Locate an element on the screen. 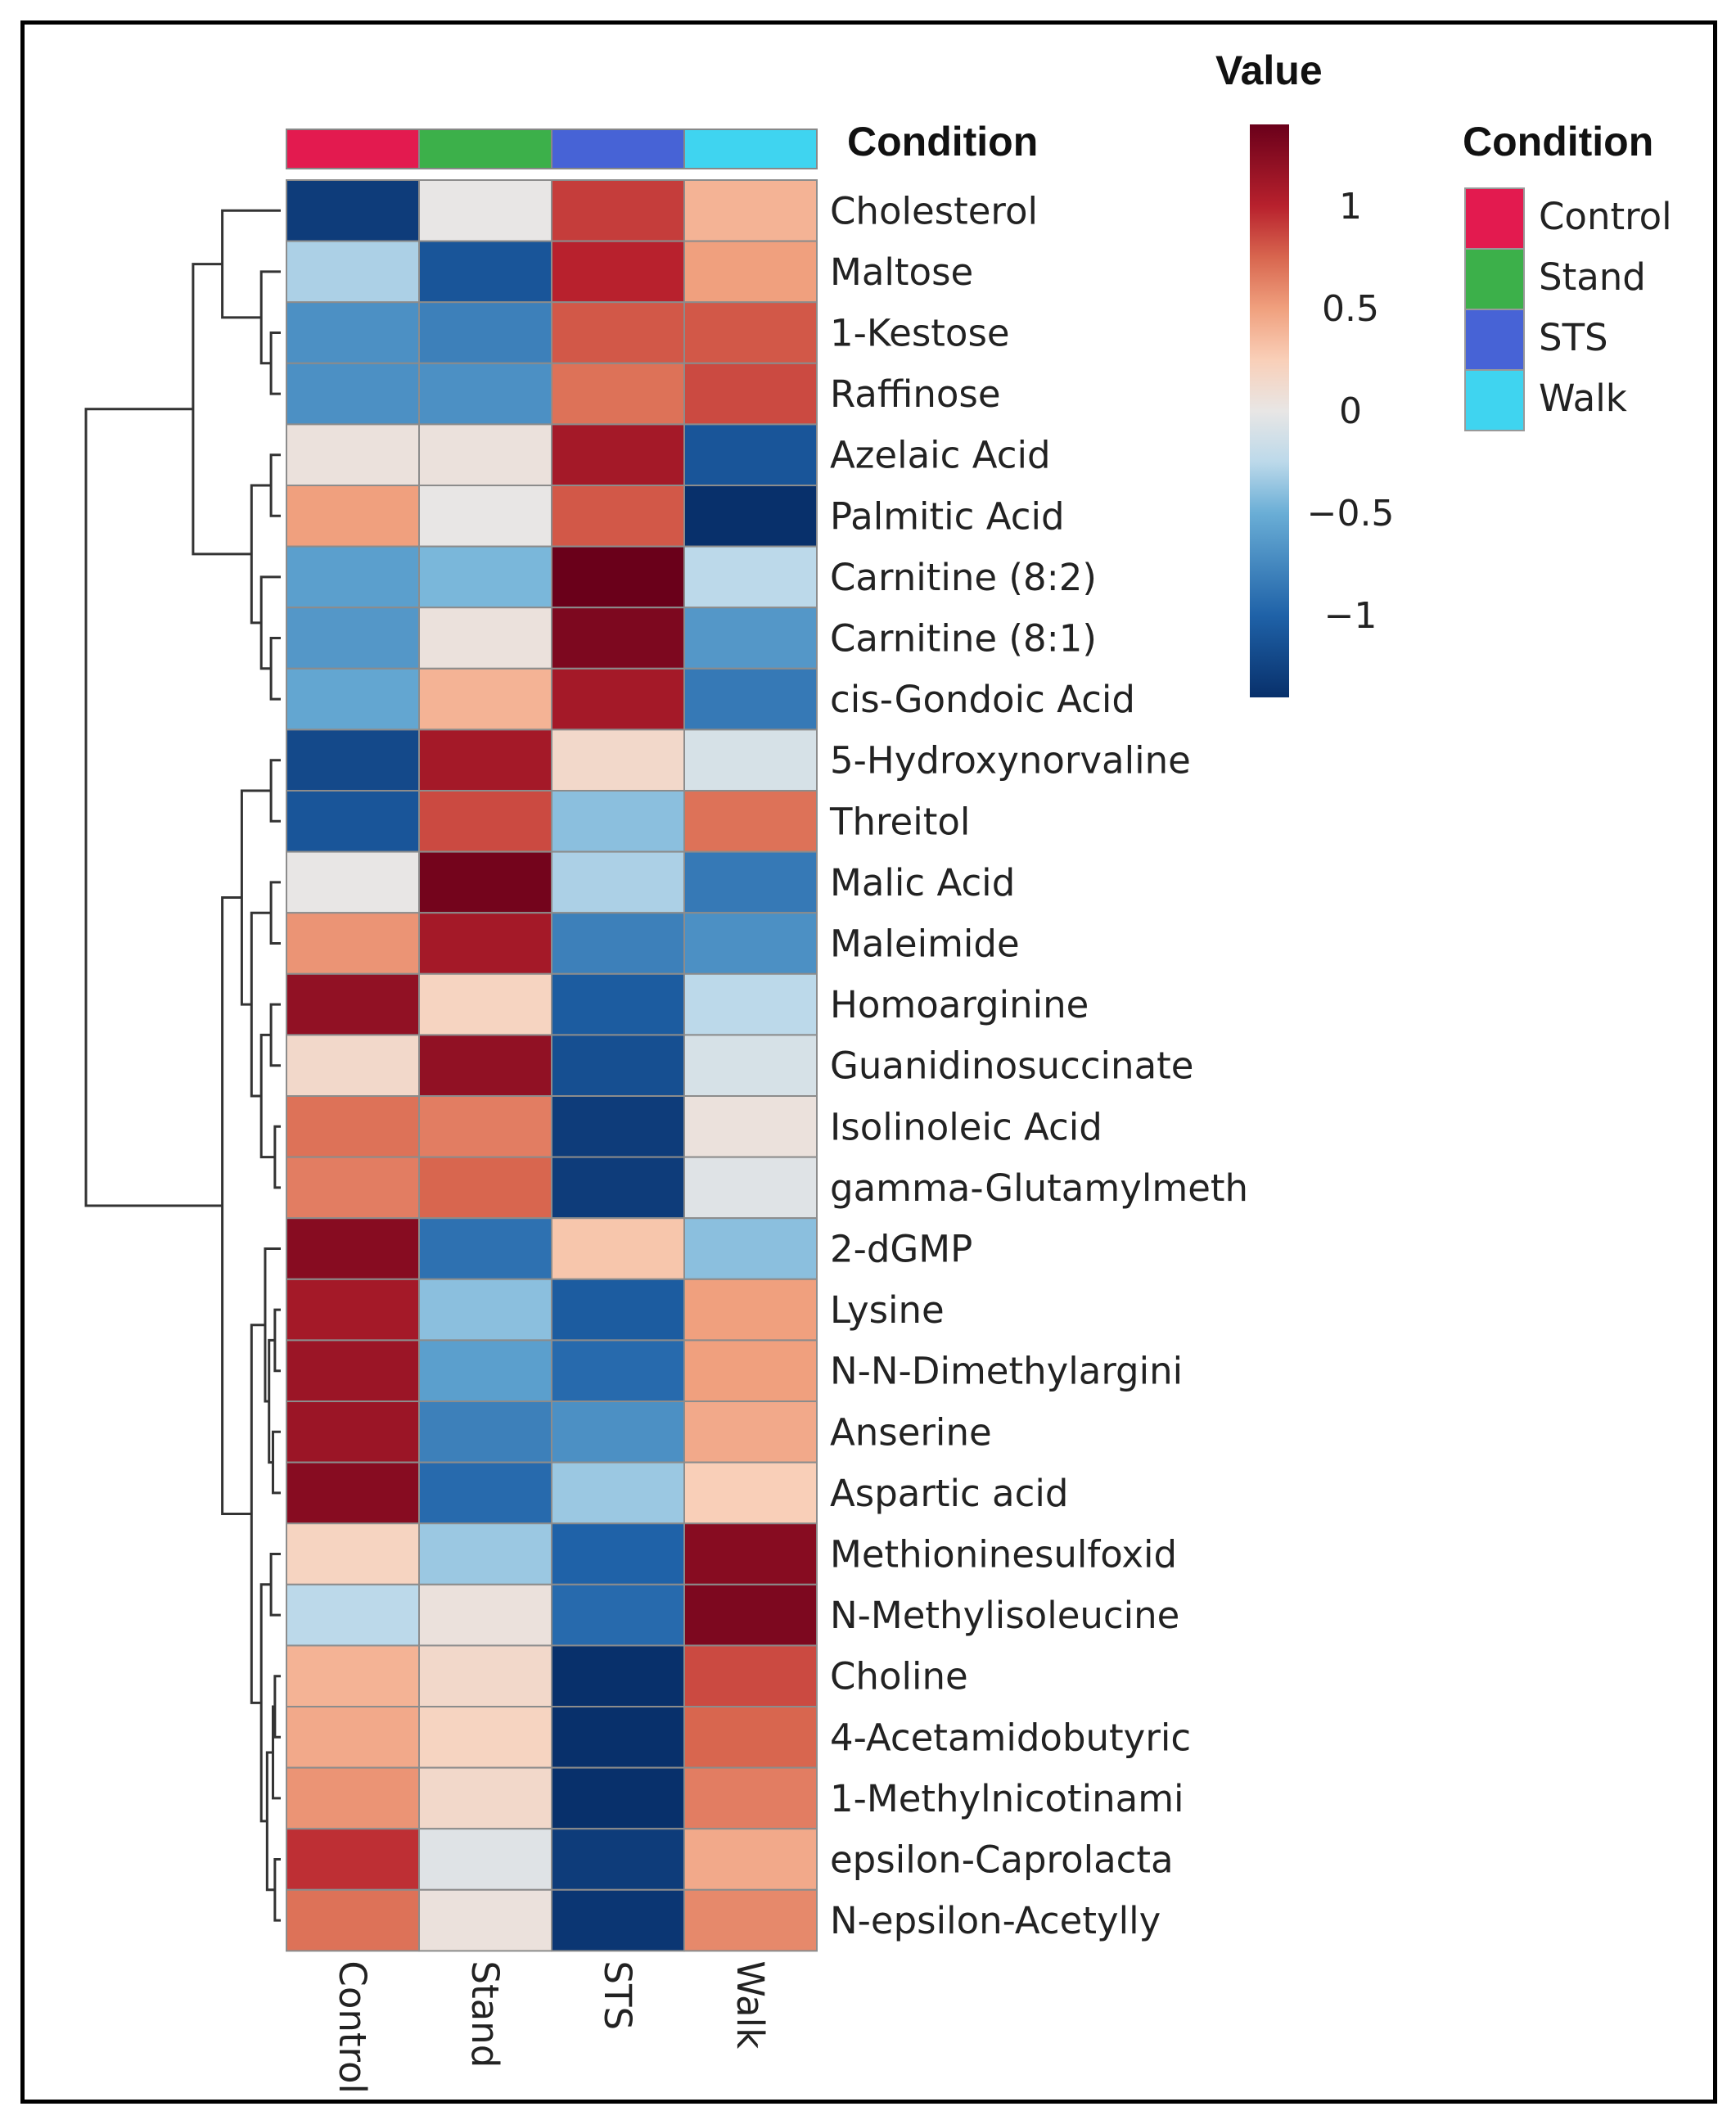 This screenshot has height=2120, width=1736. color-scale-tick-label: 0 is located at coordinates (1350, 411).